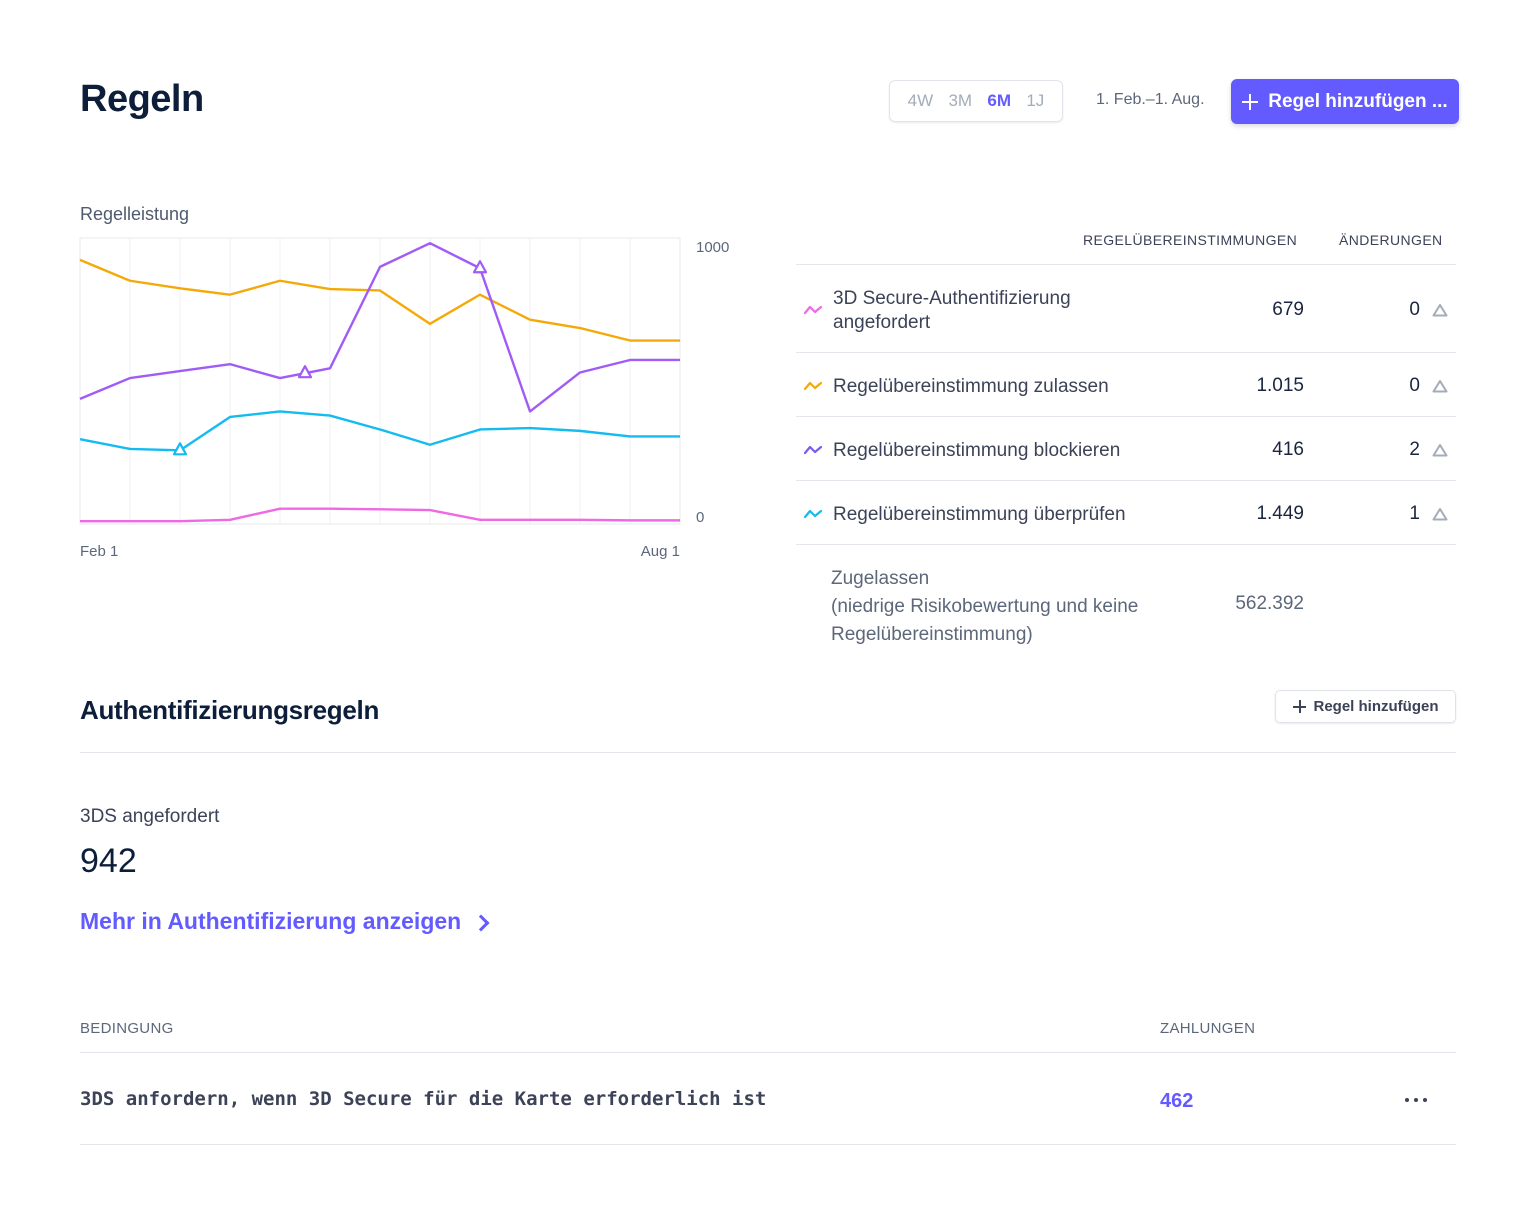 The image size is (1536, 1228). Describe the element at coordinates (979, 514) in the screenshot. I see `rule-label-review: Regelübereinstimmung überprüfen` at that location.